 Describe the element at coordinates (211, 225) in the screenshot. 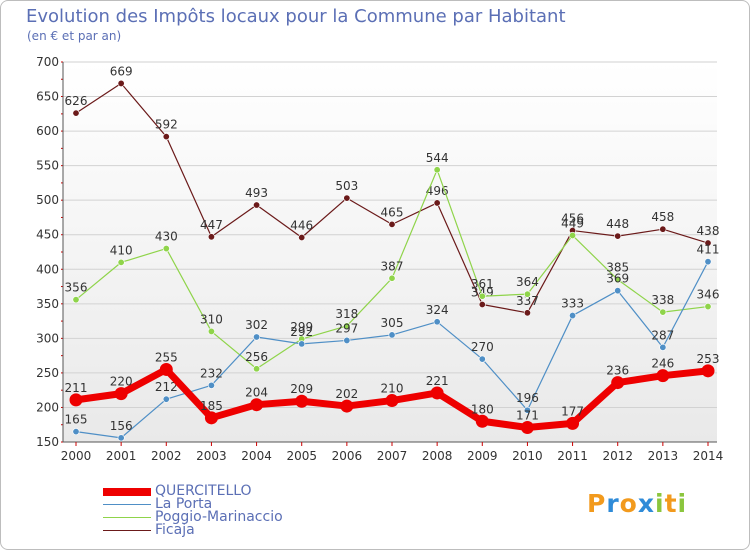

I see `data-label-ficaja-2003: 447` at that location.